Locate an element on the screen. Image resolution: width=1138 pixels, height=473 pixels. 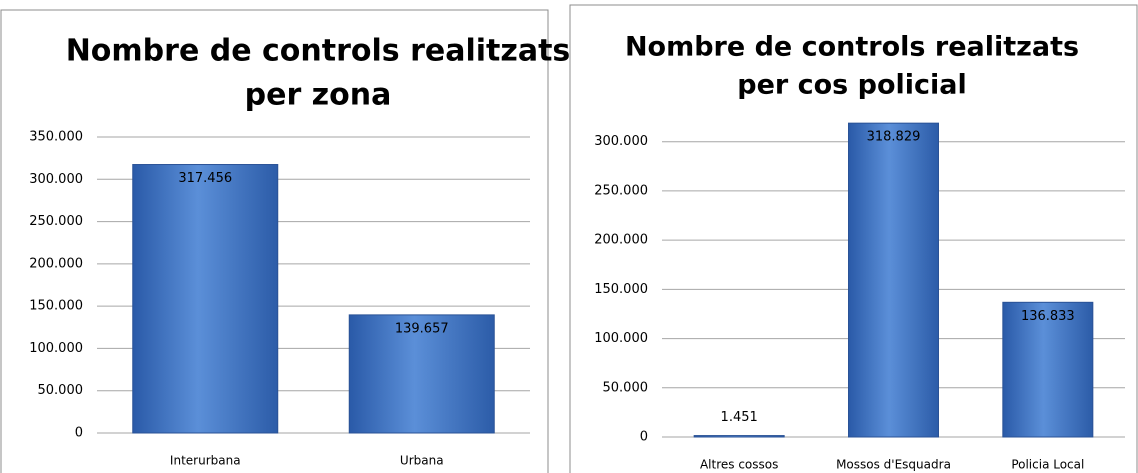
x-tick-label: Altres cossos is located at coordinates (739, 465).